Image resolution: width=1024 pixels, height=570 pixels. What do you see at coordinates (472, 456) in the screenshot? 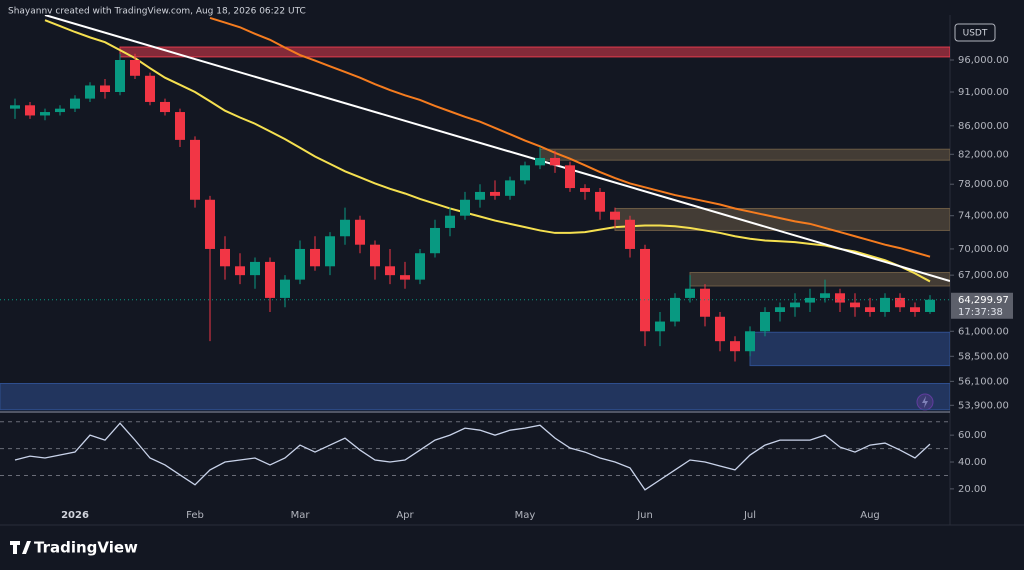
I see `rsi-line` at bounding box center [472, 456].